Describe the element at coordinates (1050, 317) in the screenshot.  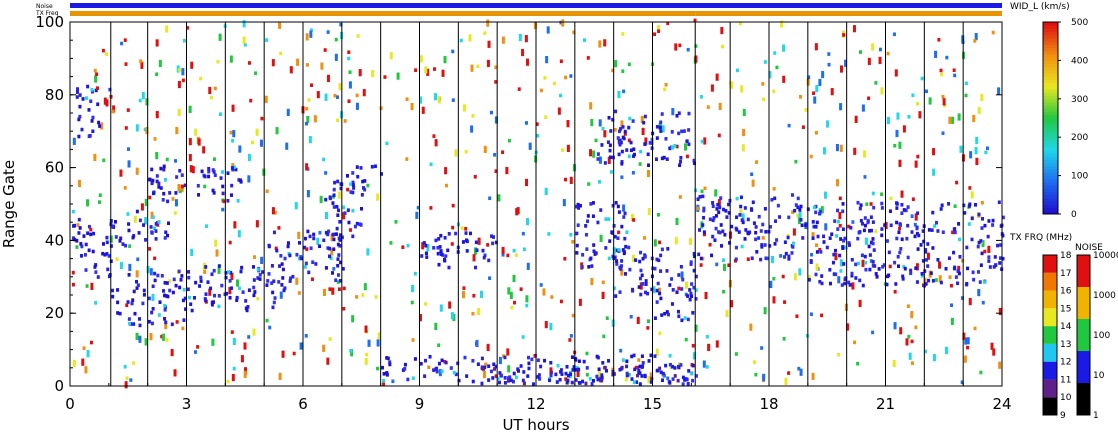
I see `txfreq-colorbar-cell` at that location.